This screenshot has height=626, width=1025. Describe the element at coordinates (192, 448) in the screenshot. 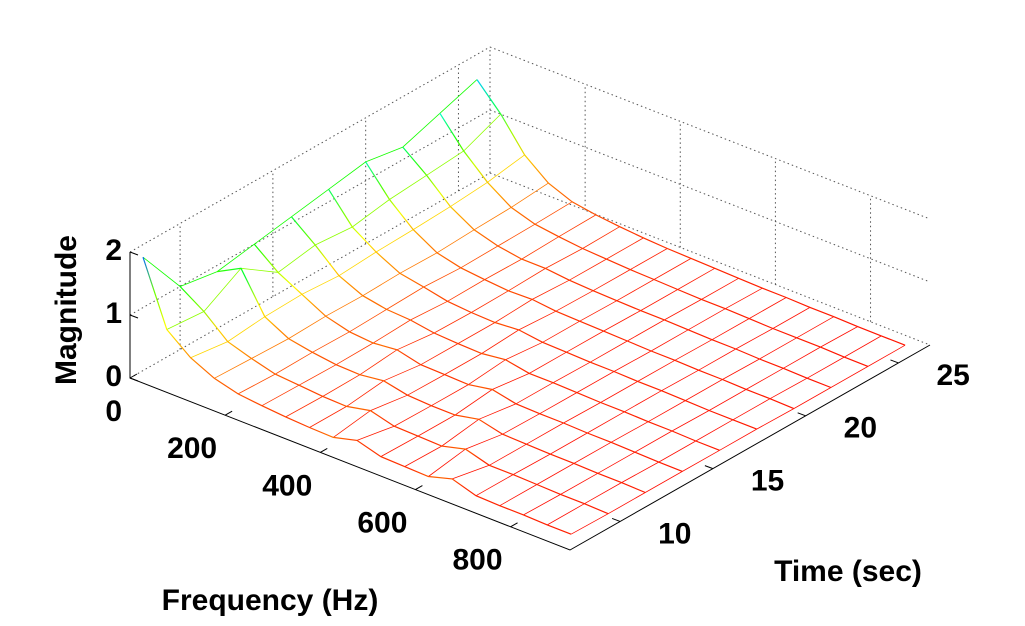

I see `x-tick-label: 200` at that location.